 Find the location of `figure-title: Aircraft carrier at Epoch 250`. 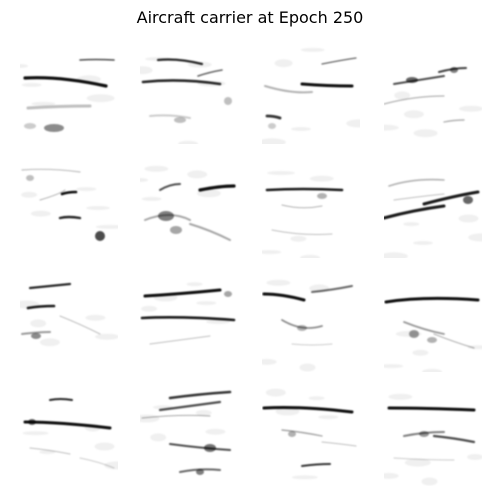

figure-title: Aircraft carrier at Epoch 250 is located at coordinates (250, 17).